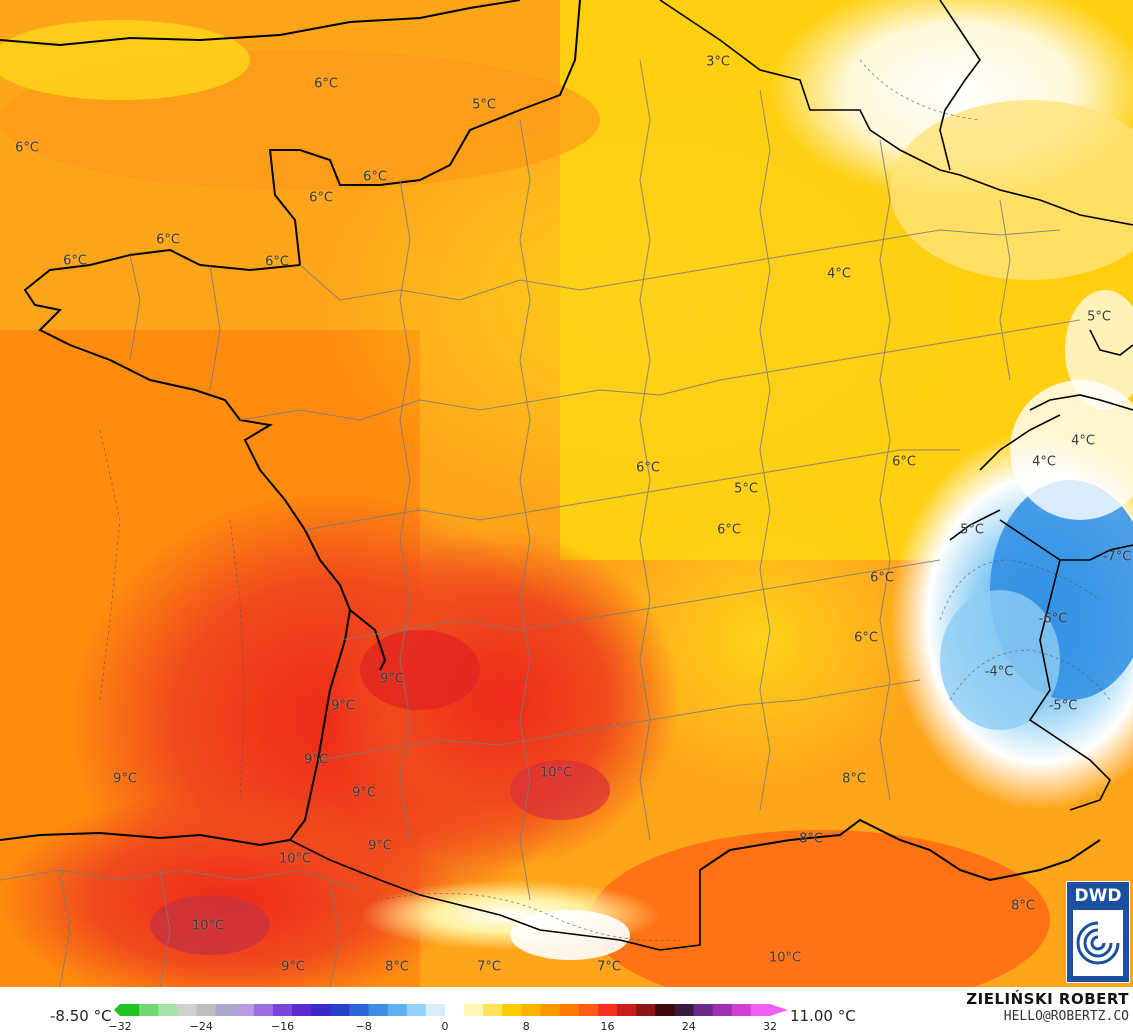 Image resolution: width=1133 pixels, height=1035 pixels. What do you see at coordinates (282, 1026) in the screenshot?
I see `legend-tick-label: −16` at bounding box center [282, 1026].